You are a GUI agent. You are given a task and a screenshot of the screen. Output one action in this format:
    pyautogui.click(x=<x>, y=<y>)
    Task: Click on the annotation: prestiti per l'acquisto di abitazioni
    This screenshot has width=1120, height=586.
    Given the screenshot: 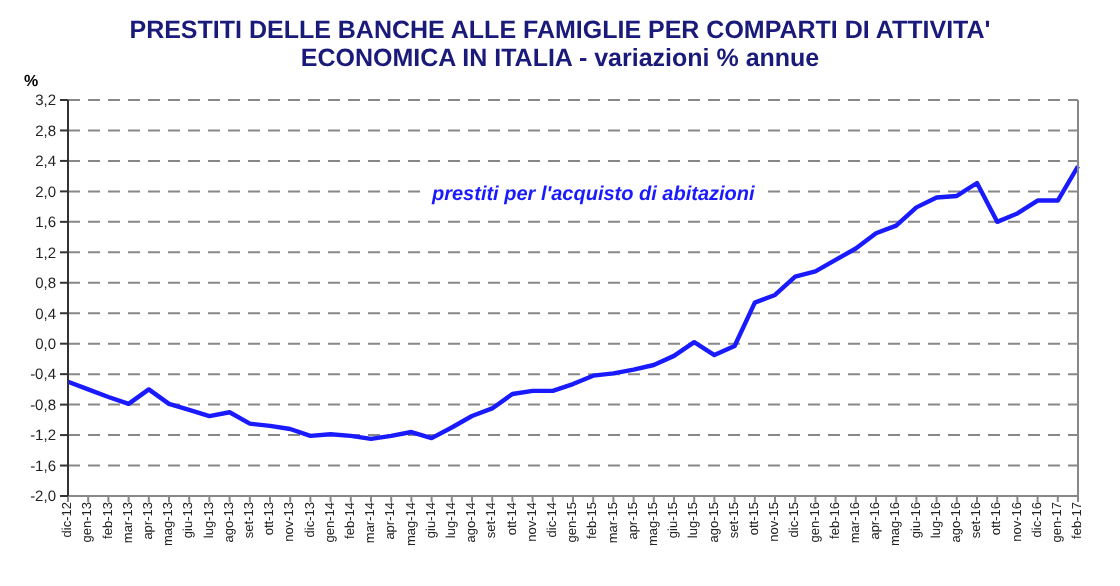 What is the action you would take?
    pyautogui.click(x=593, y=195)
    